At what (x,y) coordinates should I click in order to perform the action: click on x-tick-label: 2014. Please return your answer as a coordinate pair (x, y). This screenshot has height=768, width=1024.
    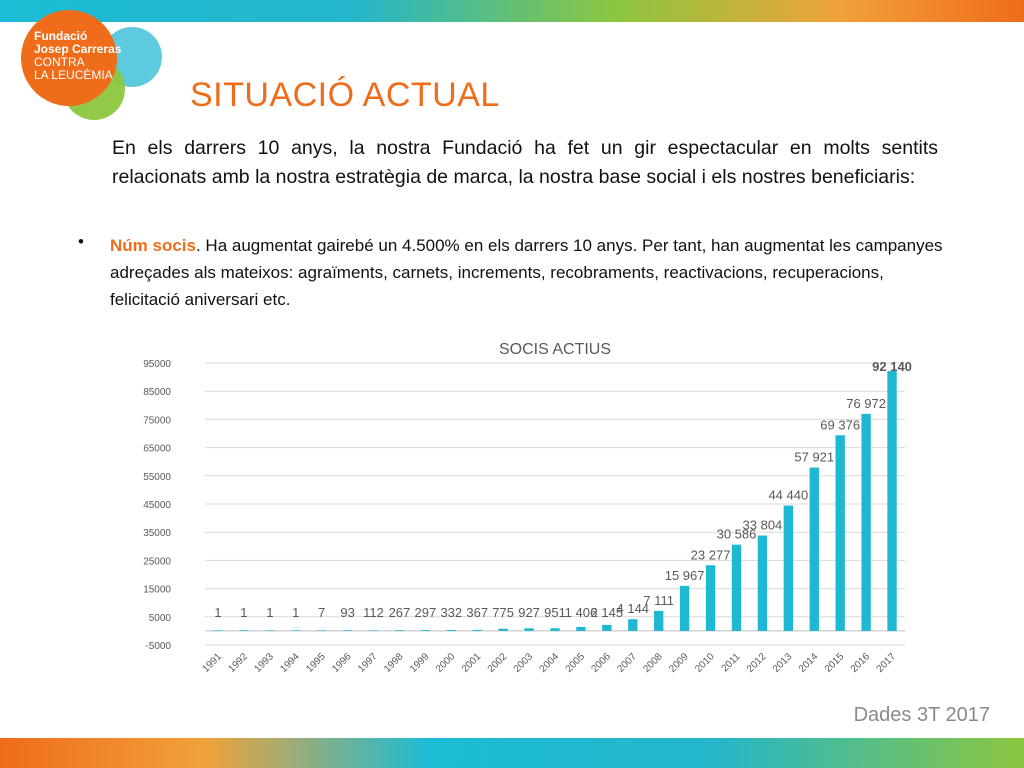
    Looking at the image, I should click on (809, 663).